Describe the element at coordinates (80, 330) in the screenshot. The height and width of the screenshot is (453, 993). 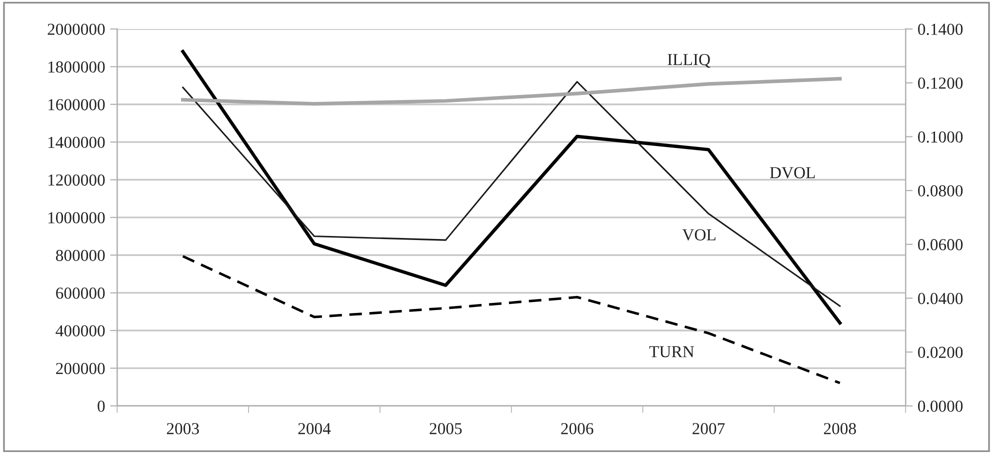
I see `y-tick-label: 400000` at that location.